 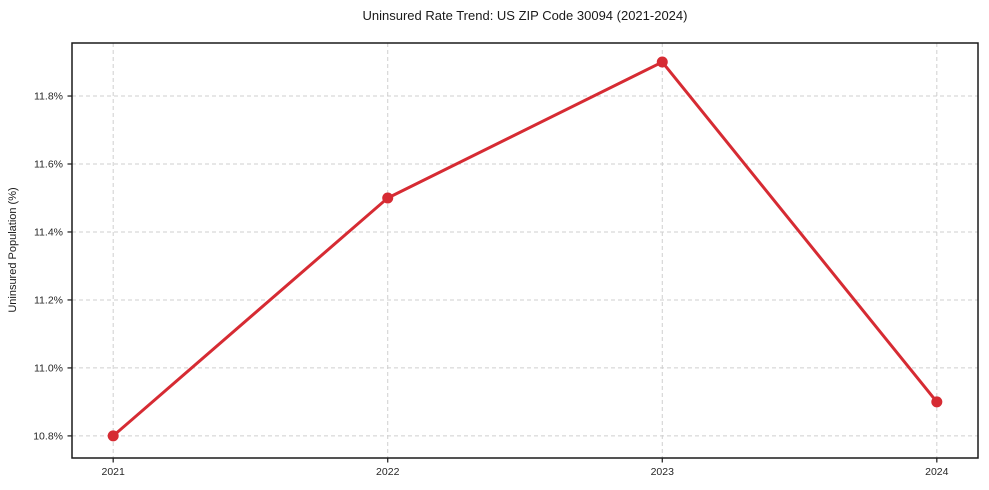 What do you see at coordinates (48, 97) in the screenshot?
I see `y-tick-label: 11.8%` at bounding box center [48, 97].